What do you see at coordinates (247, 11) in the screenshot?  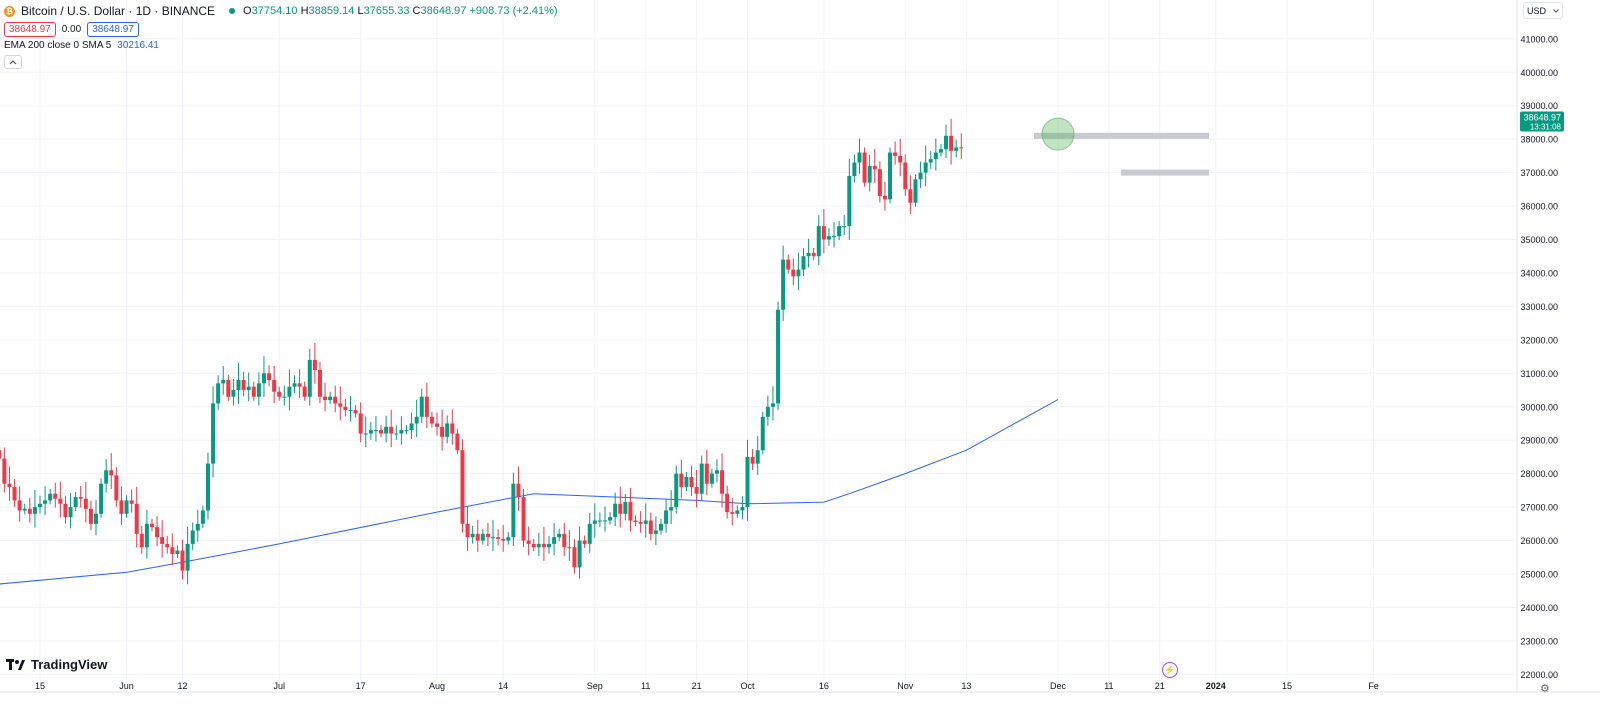 I see `open-key: O` at bounding box center [247, 11].